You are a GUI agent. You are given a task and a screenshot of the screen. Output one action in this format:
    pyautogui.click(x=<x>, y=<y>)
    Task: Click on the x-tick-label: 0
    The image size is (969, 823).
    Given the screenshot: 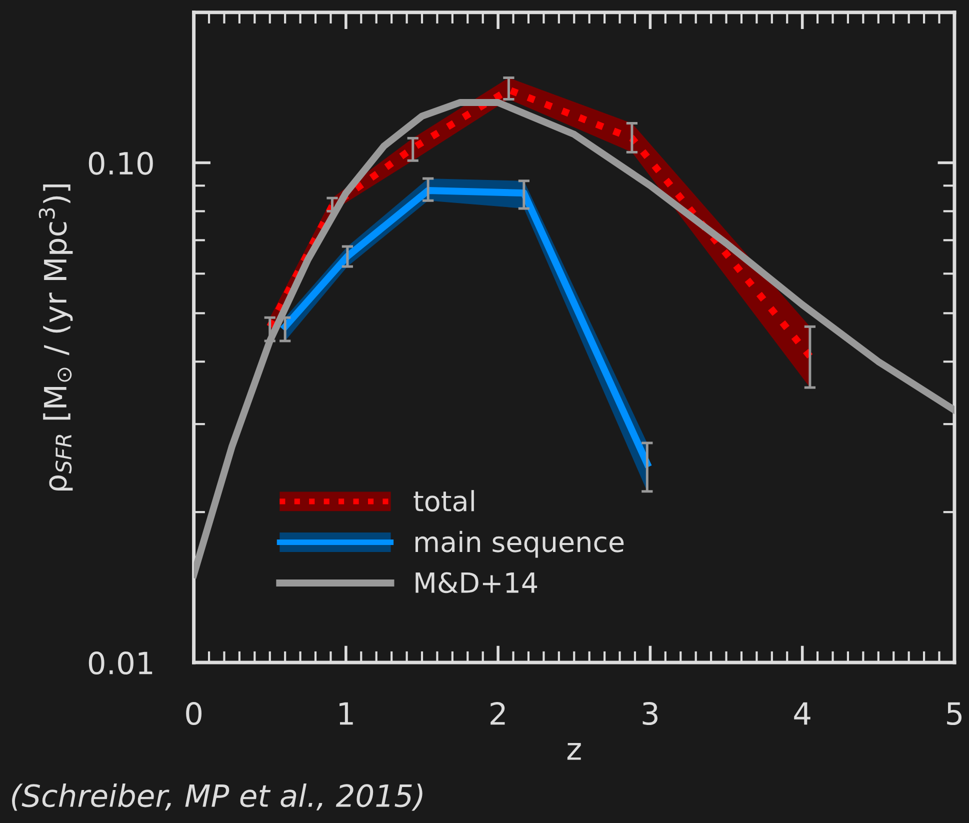 What is the action you would take?
    pyautogui.click(x=194, y=714)
    